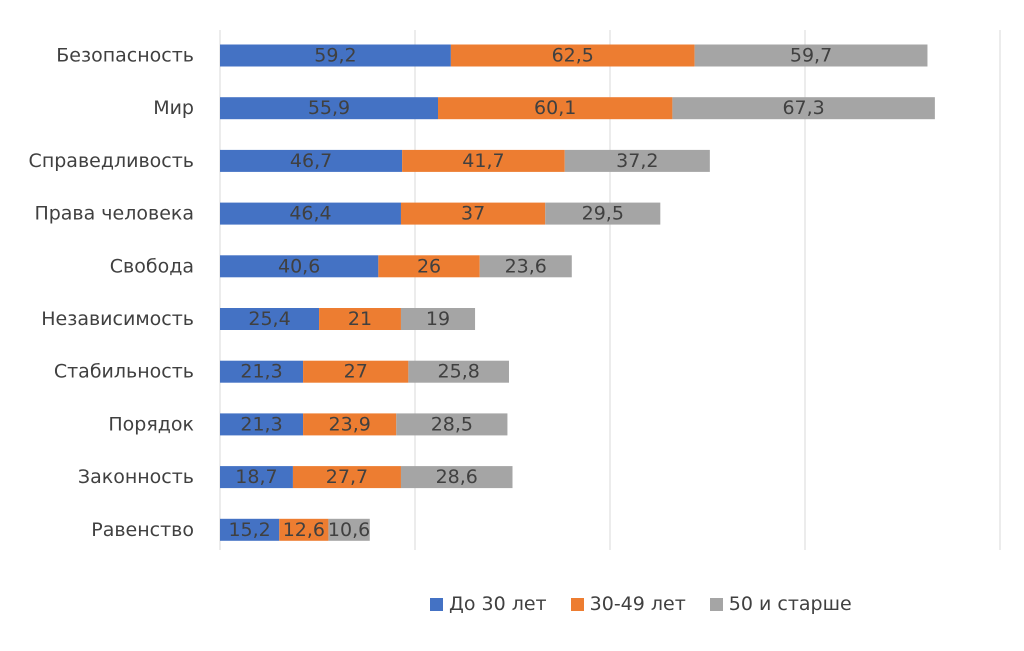  I want to click on category-label: Равенство, so click(142, 530).